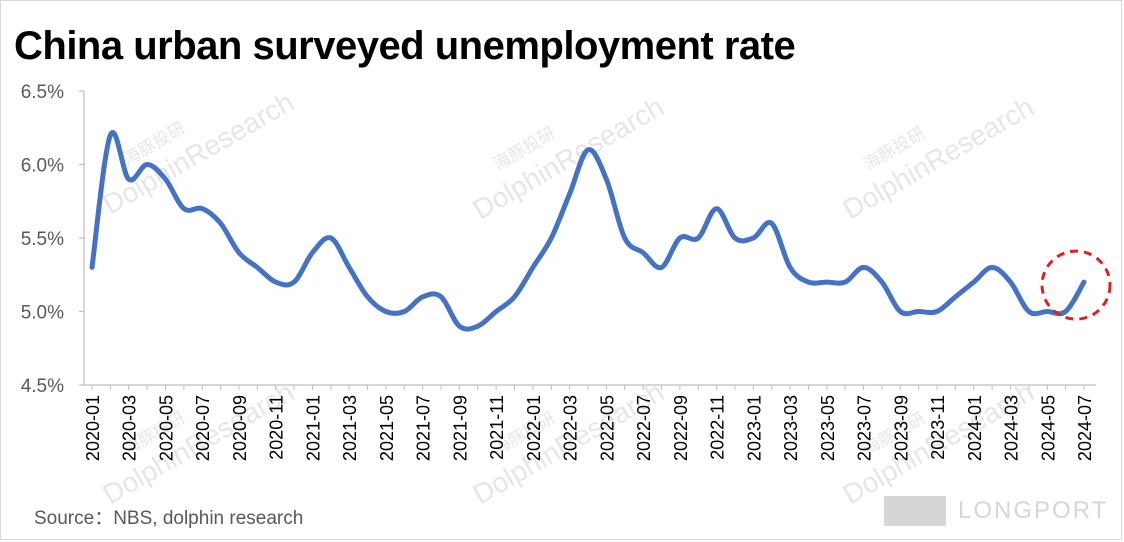  What do you see at coordinates (42, 386) in the screenshot?
I see `y-tick-label: 4.5%` at bounding box center [42, 386].